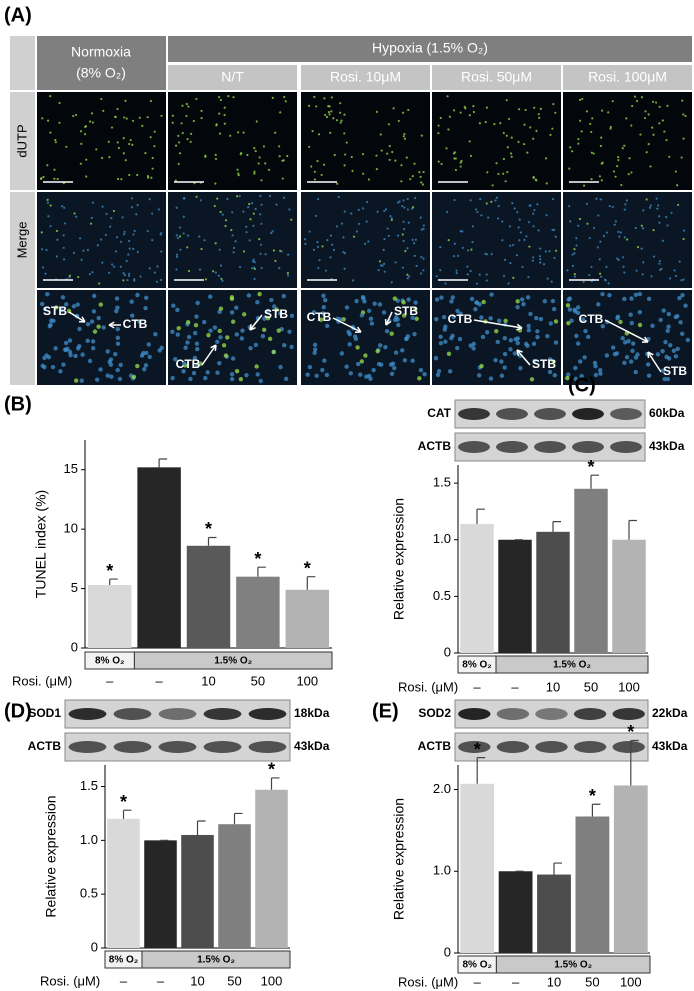 Image resolution: width=694 pixels, height=991 pixels. Describe the element at coordinates (365, 77) in the screenshot. I see `header-cell` at that location.